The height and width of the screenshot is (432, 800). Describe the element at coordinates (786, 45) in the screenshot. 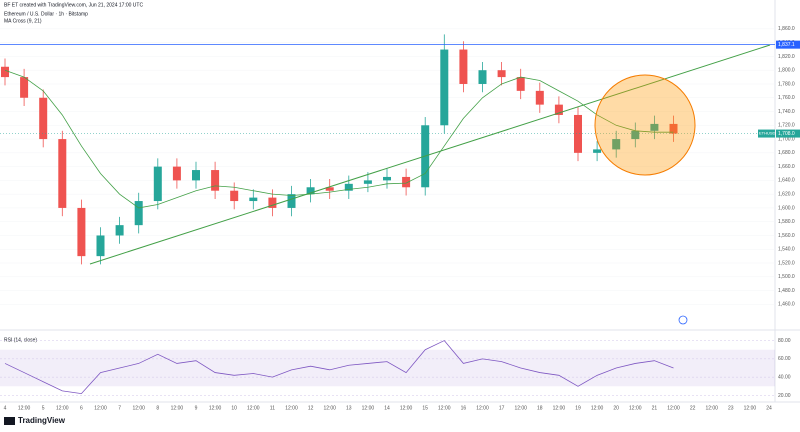

I see `price-tag-label: 1,837.1` at that location.